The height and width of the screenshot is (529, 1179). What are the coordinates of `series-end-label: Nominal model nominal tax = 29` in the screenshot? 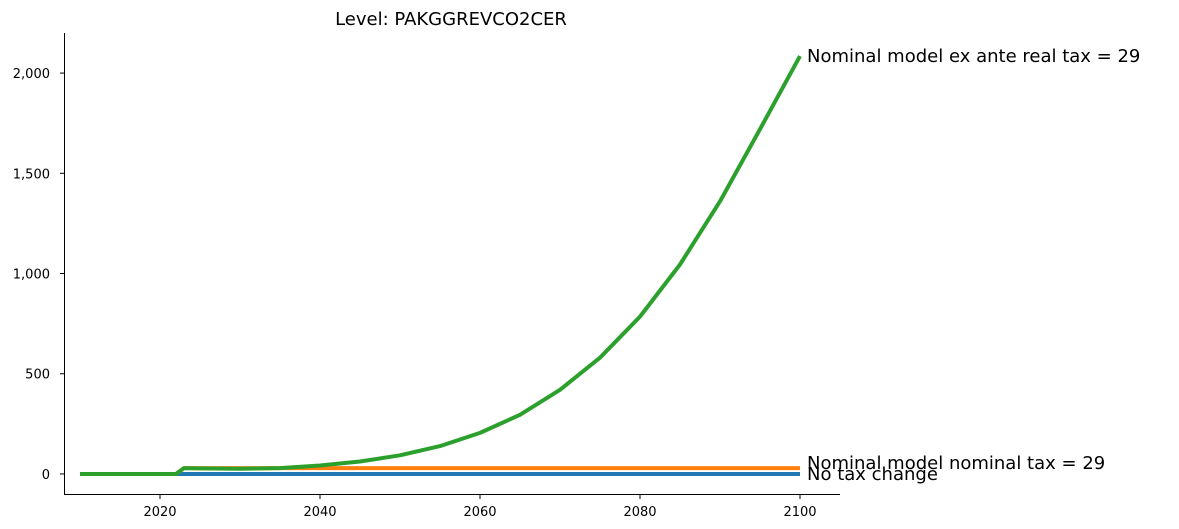 It's located at (956, 463).